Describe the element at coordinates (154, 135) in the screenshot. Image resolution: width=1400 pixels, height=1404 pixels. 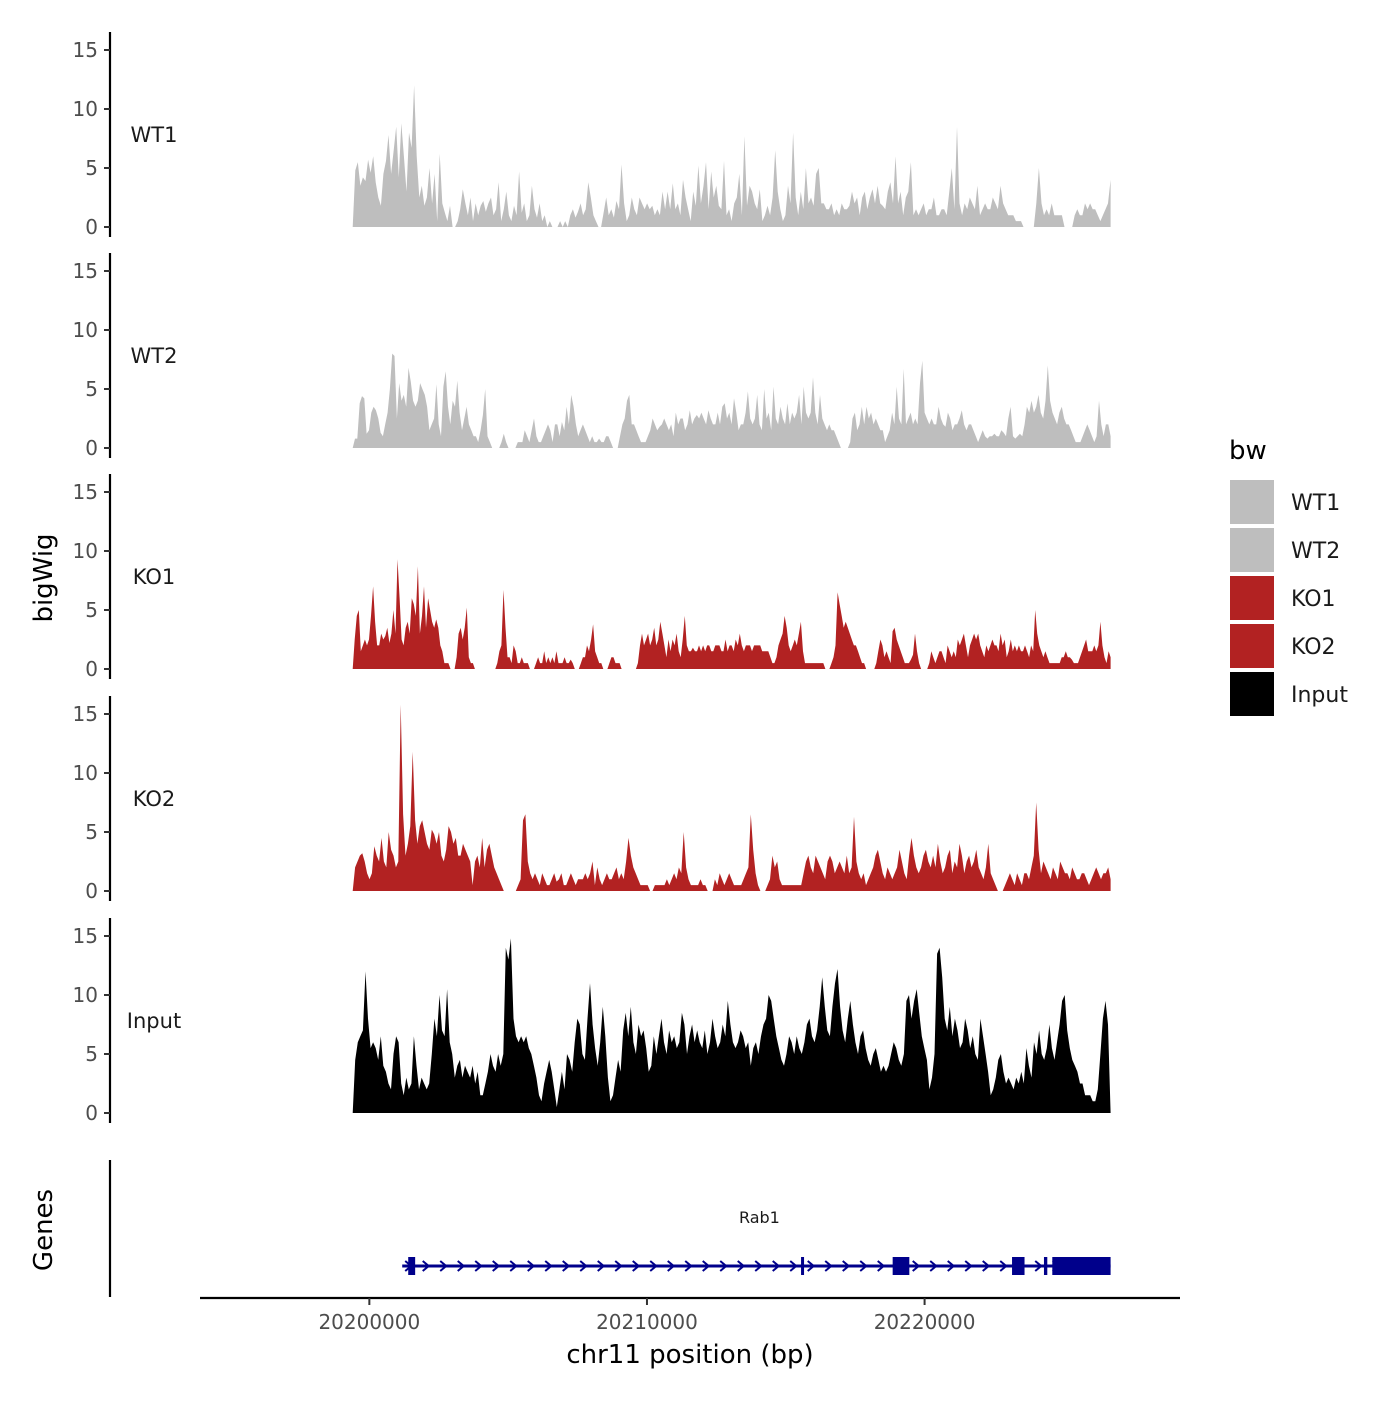
I see `track-label: WT1` at that location.